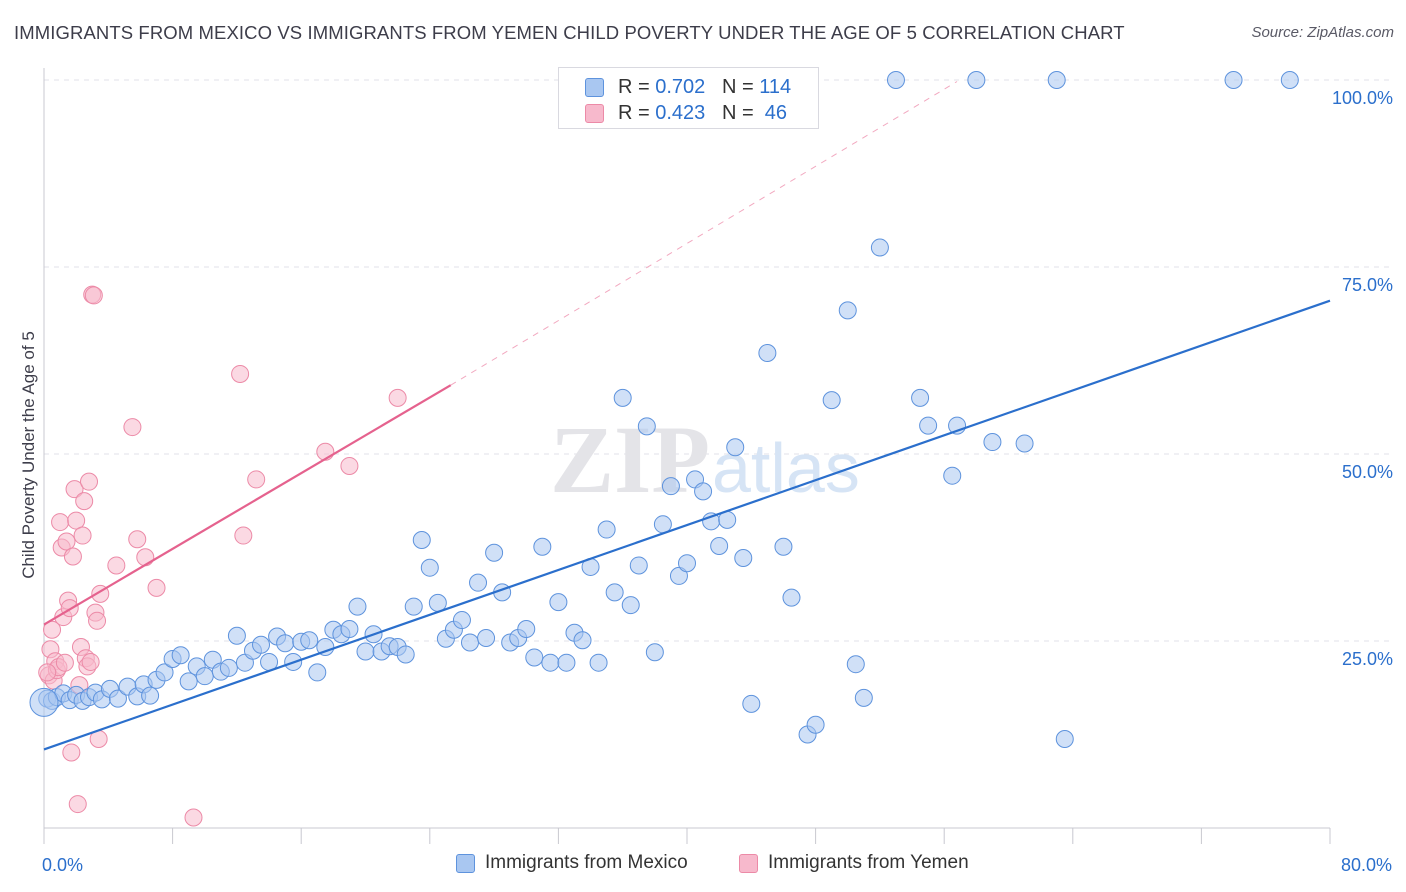  Describe the element at coordinates (868, 862) in the screenshot. I see `bottom-legend-label-yemen: Immigrants from Yemen` at that location.